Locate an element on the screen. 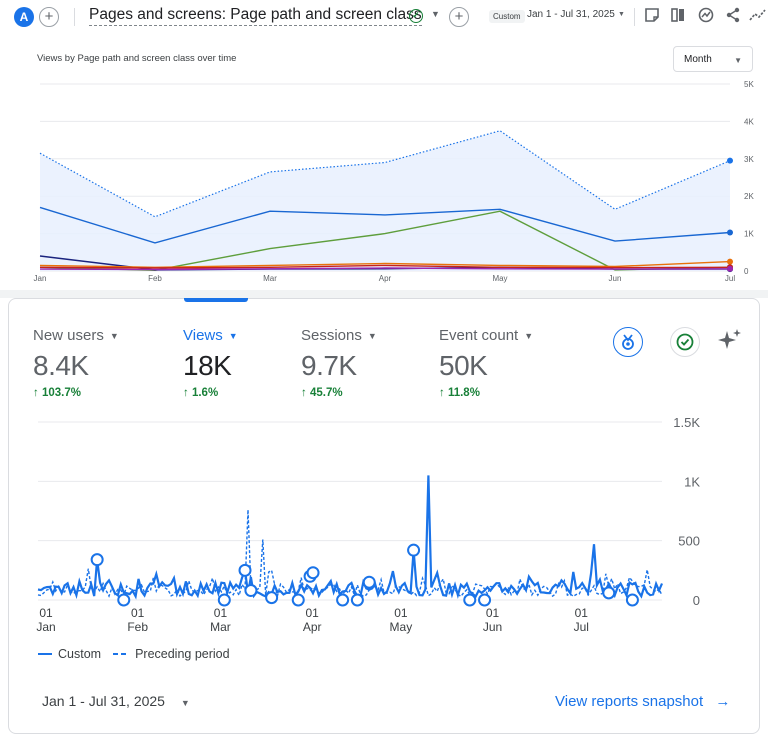 This screenshot has height=734, width=768. legend-preceding: Preceding period is located at coordinates (182, 654).